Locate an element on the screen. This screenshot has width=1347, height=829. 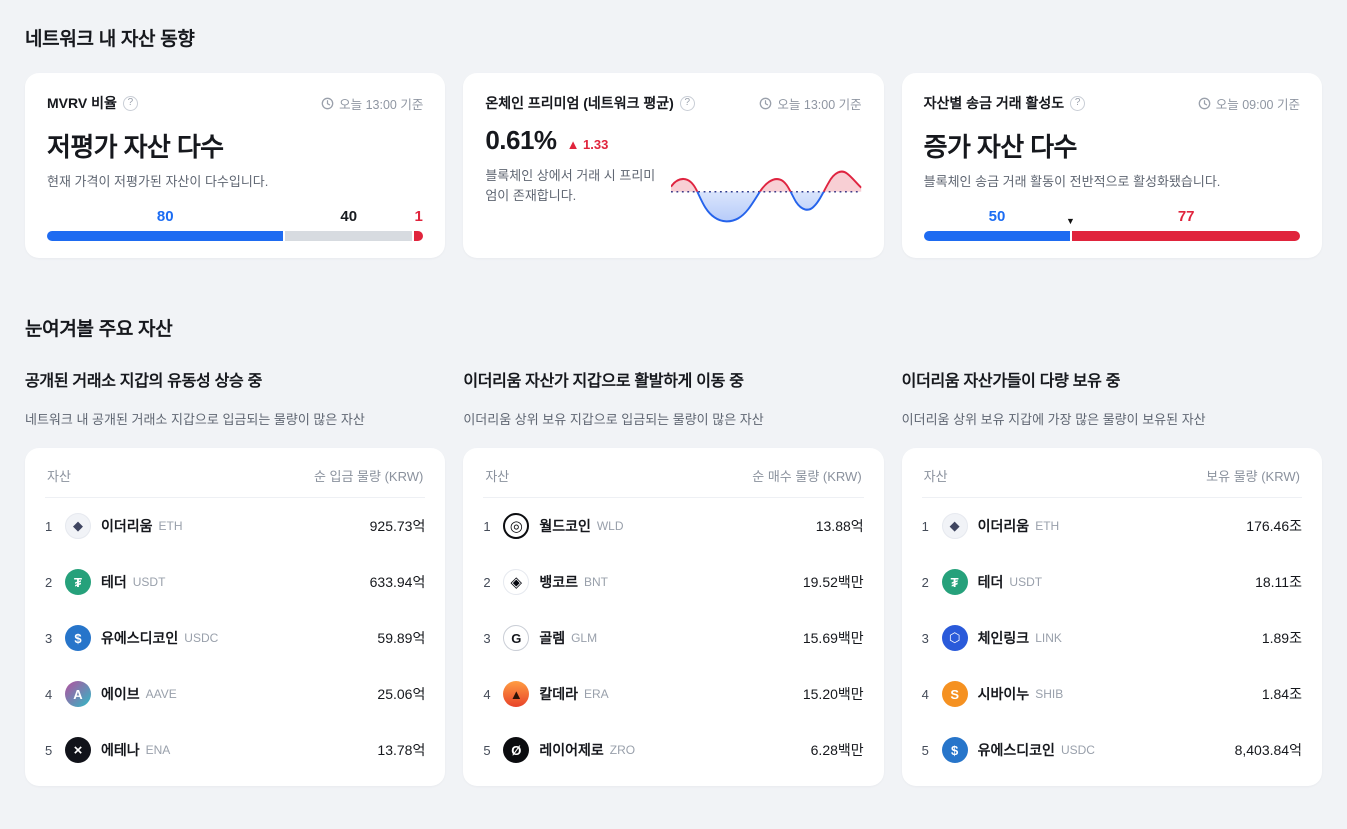
column-header-net-deposit: 순 입금 물량 (KRW) is located at coordinates (368, 476).